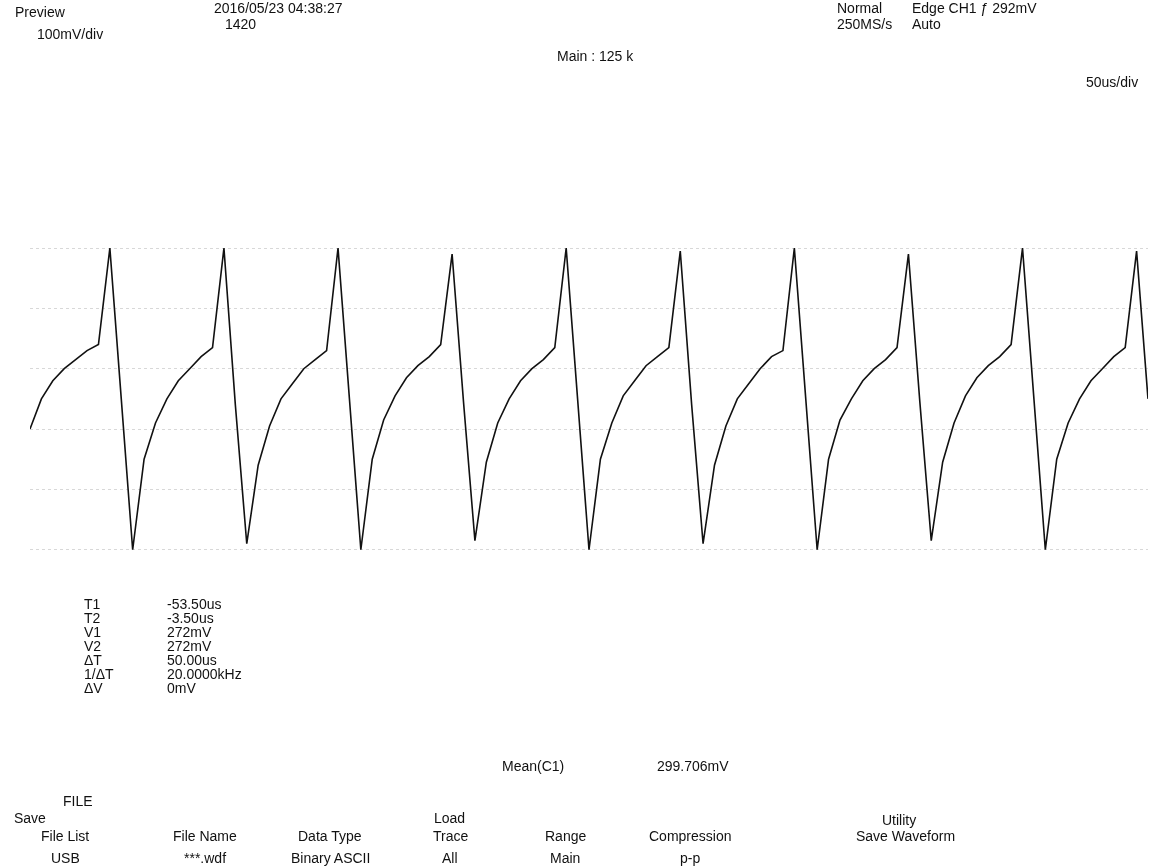 The width and height of the screenshot is (1151, 867). Describe the element at coordinates (30, 818) in the screenshot. I see `text: Save` at that location.